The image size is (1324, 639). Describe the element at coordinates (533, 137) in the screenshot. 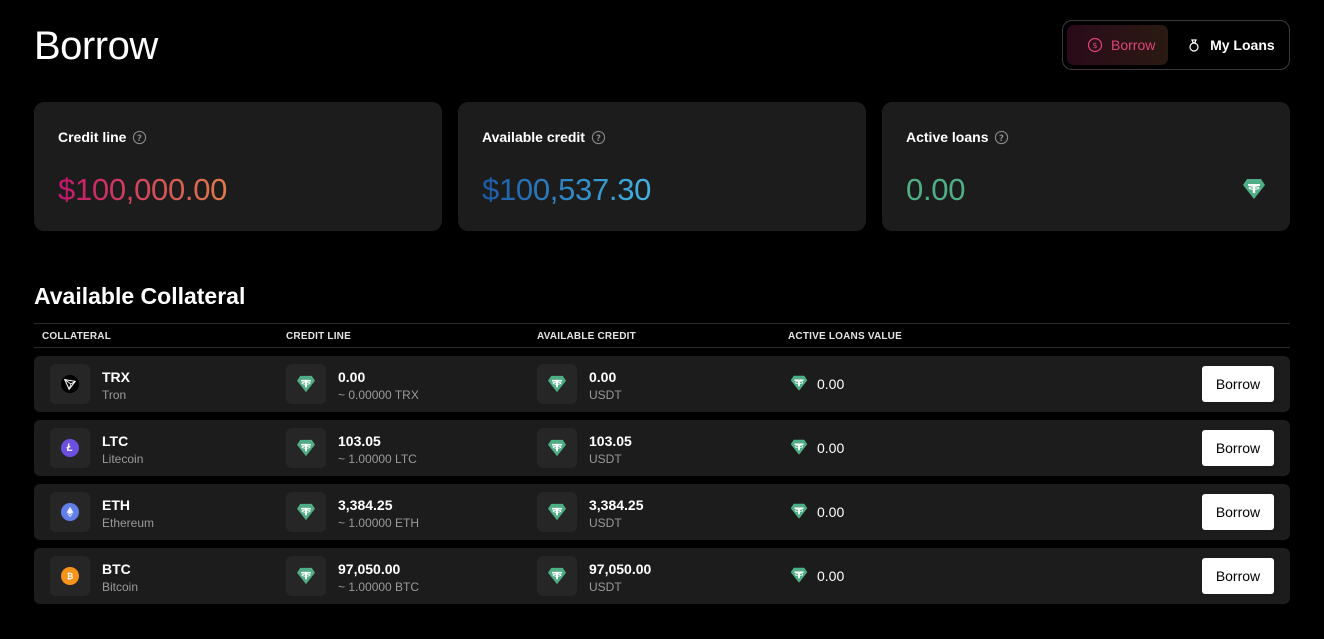

I see `available-credit-label: Available credit` at that location.